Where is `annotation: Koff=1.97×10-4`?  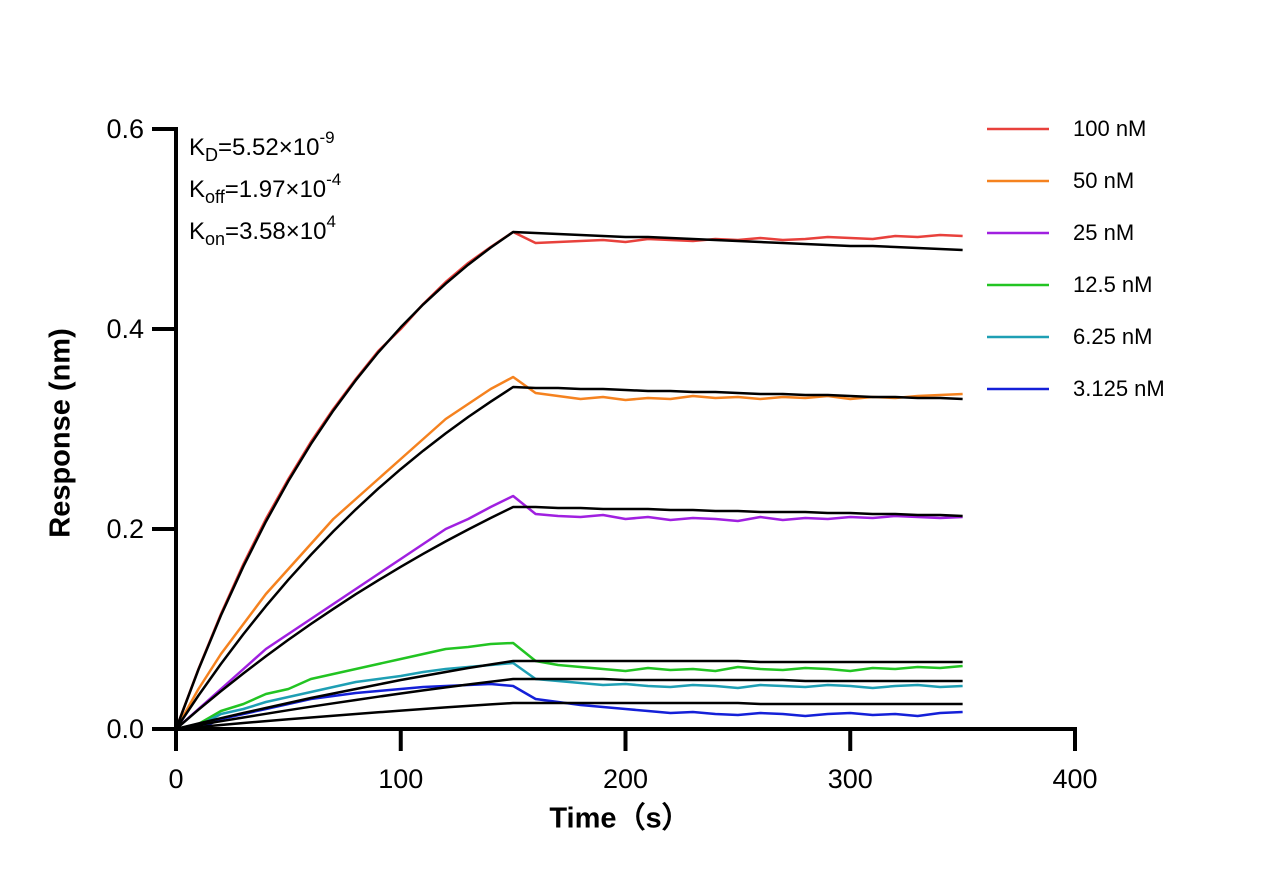
annotation: Koff=1.97×10-4 is located at coordinates (265, 188).